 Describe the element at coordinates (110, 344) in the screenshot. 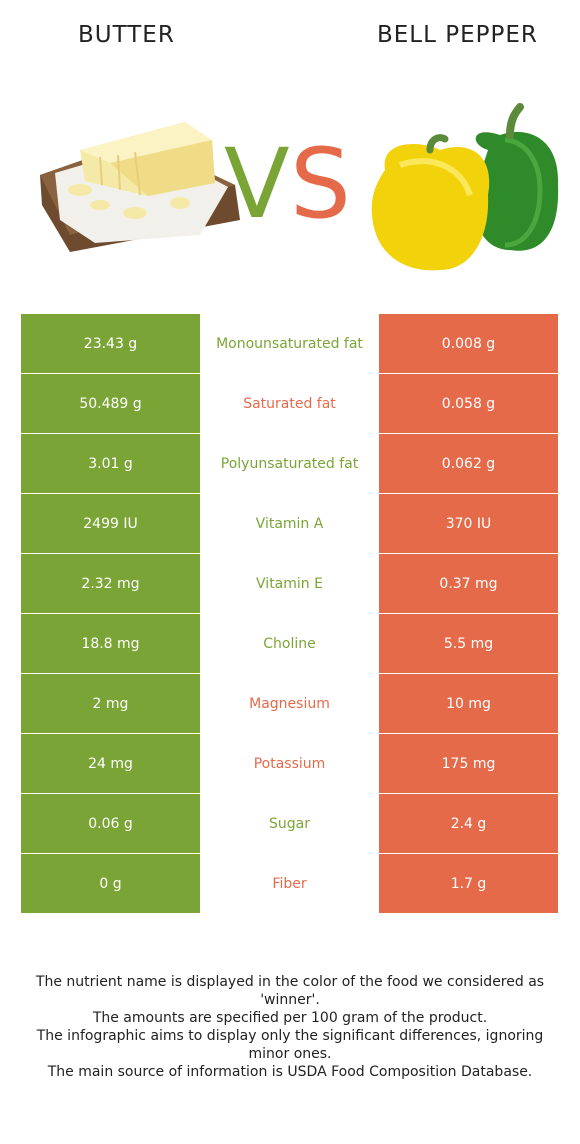

I see `butter-value: 23.43 g` at that location.